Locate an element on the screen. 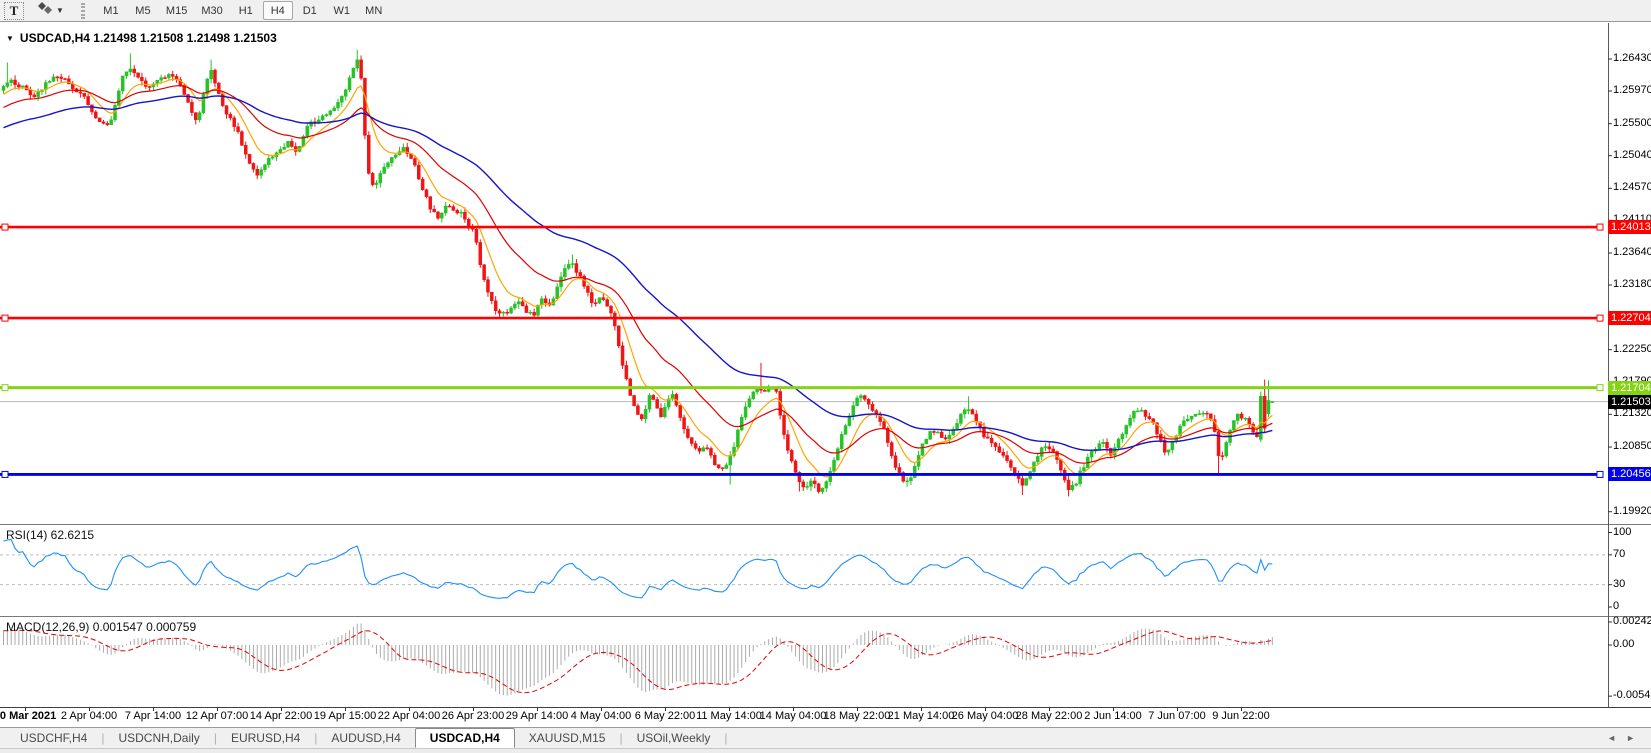 This screenshot has width=1651, height=753. price-tag-current: 1.21503 is located at coordinates (1629, 401).